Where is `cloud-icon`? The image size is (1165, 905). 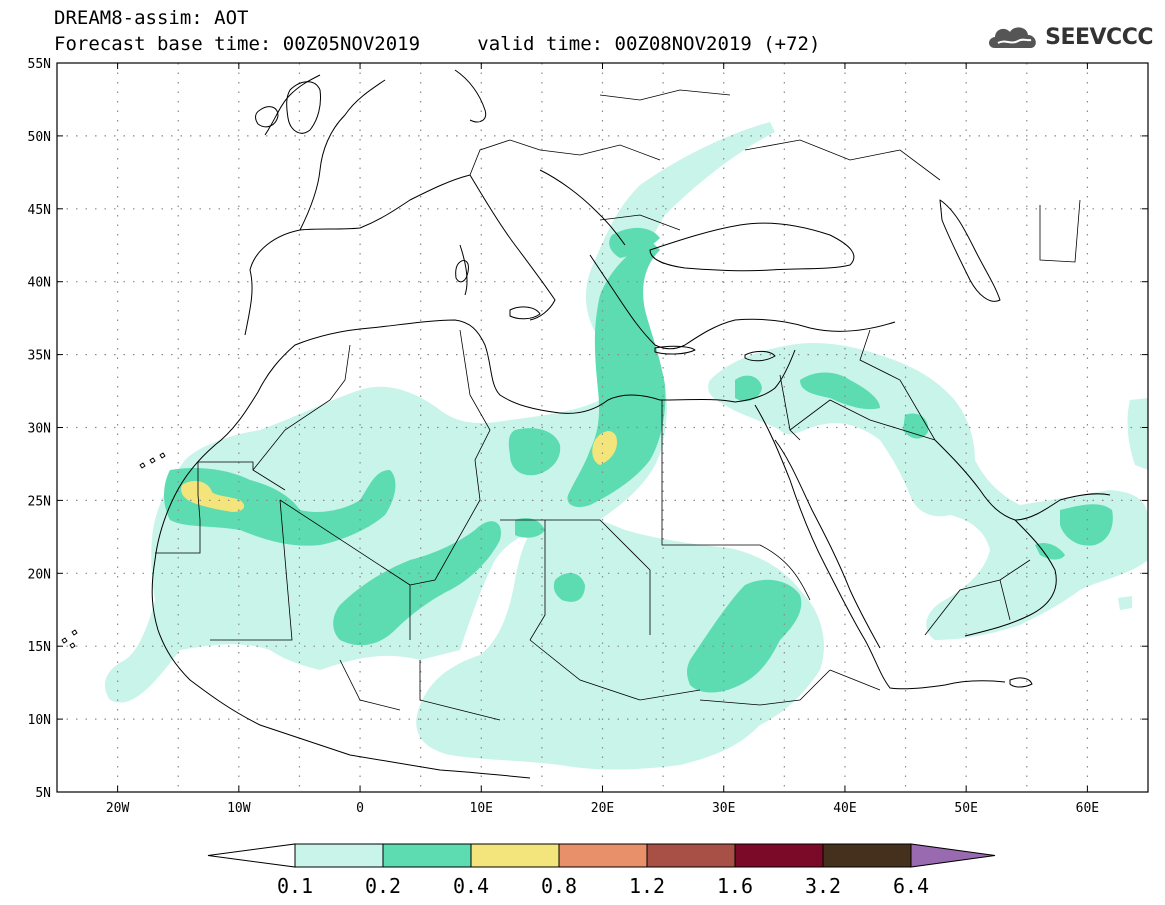
cloud-icon is located at coordinates (1012, 37).